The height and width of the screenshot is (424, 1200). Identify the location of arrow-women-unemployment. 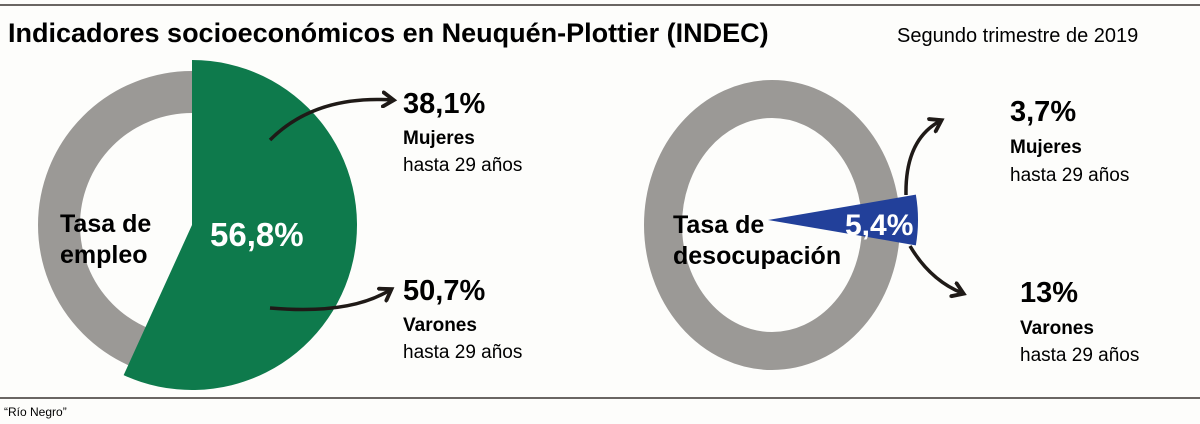
(922, 158).